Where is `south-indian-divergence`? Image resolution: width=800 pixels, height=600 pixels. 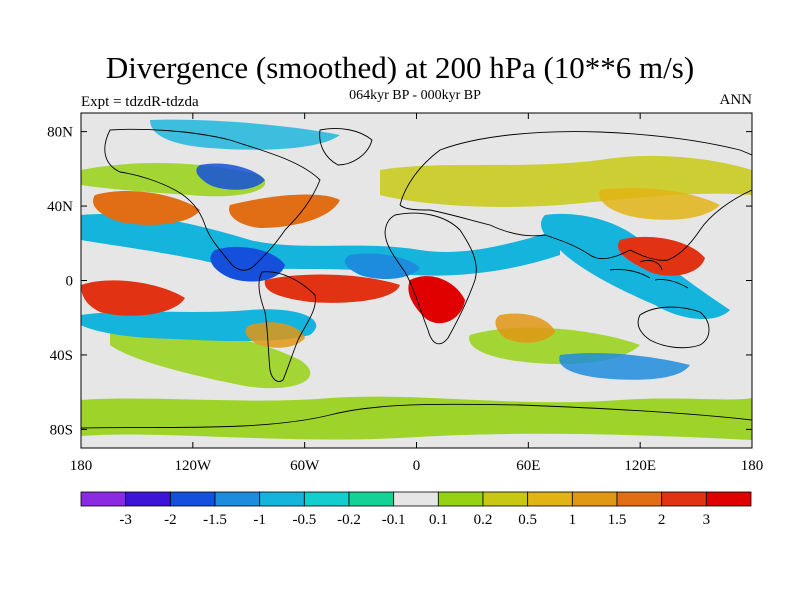 south-indian-divergence is located at coordinates (525, 328).